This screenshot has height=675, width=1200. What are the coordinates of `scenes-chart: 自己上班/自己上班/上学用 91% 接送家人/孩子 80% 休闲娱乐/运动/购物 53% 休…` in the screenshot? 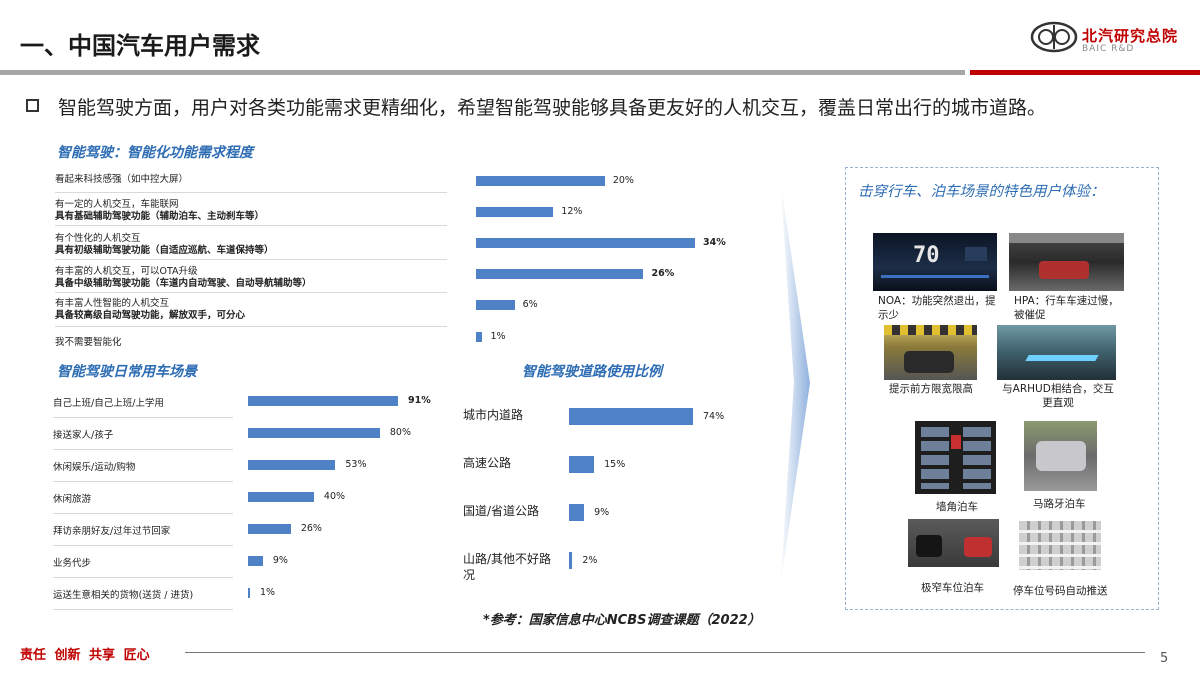 It's located at (258, 497).